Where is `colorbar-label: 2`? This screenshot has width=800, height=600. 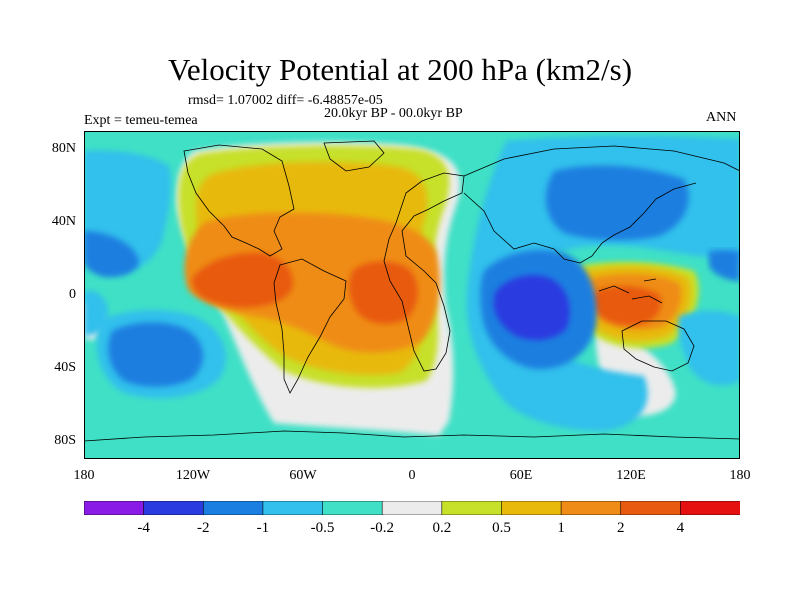
colorbar-label: 2 is located at coordinates (620, 528).